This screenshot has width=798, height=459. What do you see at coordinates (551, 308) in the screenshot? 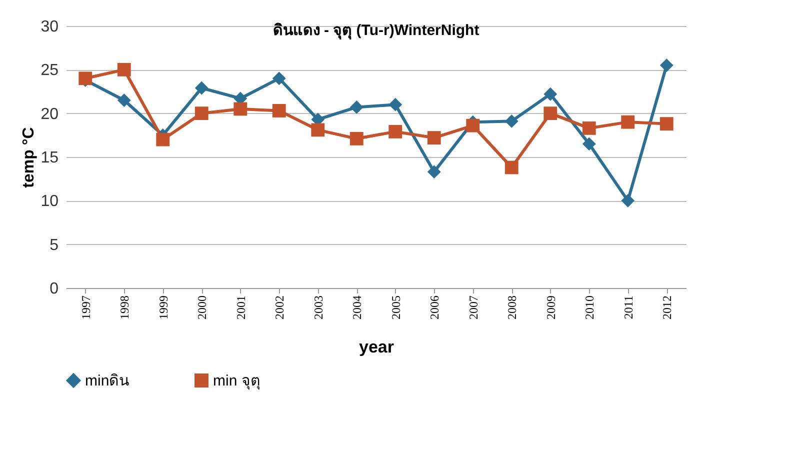
I see `x-tick-label: 2009` at bounding box center [551, 308].